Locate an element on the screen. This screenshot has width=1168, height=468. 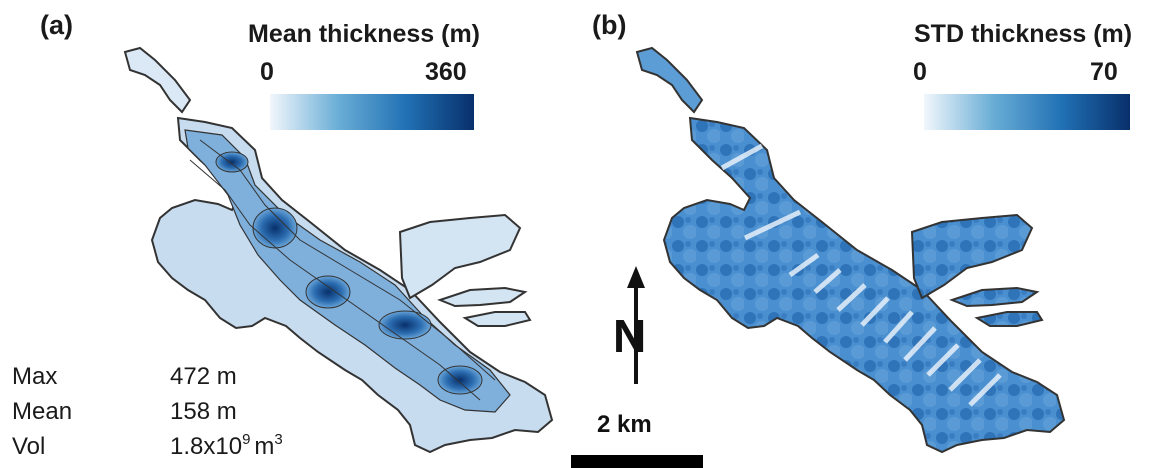
scale-bar is located at coordinates (637, 461).